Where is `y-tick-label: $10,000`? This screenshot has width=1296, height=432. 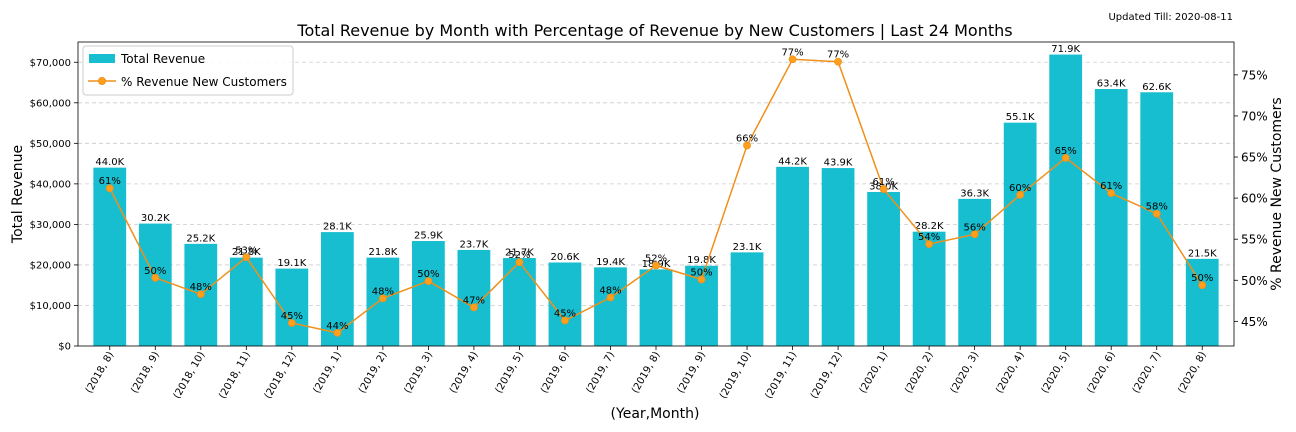 y-tick-label: $10,000 is located at coordinates (50, 306).